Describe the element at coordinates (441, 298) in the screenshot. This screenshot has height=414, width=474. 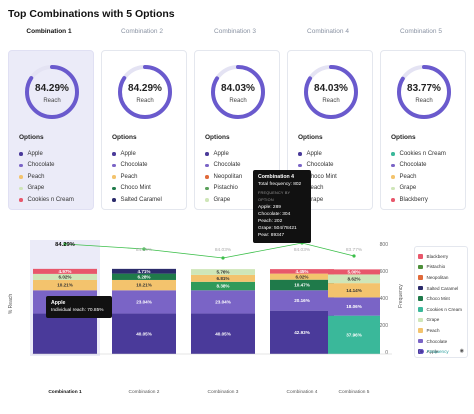
I see `legend-item: Choco Mint` at that location.